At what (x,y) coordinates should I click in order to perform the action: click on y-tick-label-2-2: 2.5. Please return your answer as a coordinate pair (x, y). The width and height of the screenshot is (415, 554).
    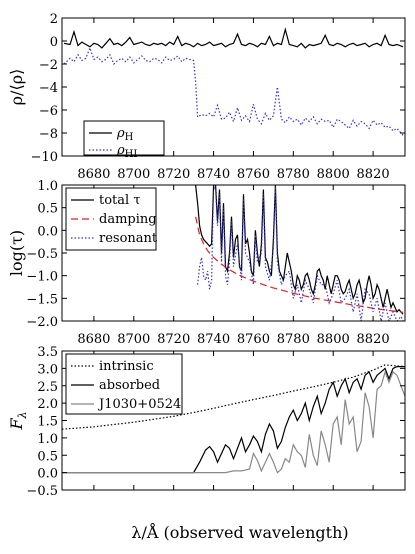
    Looking at the image, I should click on (47, 387).